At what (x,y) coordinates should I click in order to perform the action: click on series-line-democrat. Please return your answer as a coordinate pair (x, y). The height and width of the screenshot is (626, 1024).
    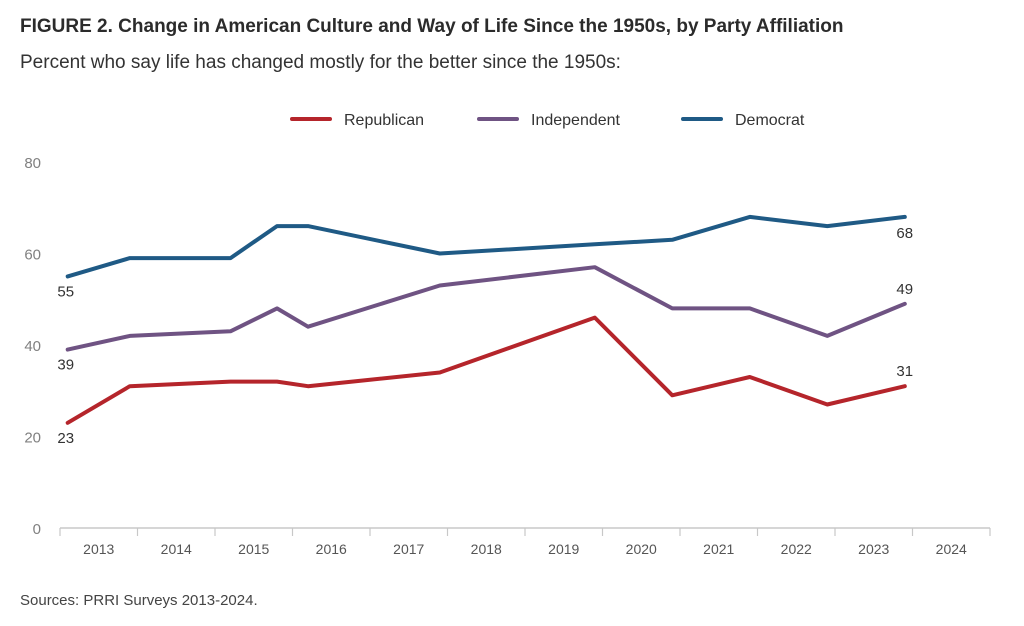
    Looking at the image, I should click on (486, 246).